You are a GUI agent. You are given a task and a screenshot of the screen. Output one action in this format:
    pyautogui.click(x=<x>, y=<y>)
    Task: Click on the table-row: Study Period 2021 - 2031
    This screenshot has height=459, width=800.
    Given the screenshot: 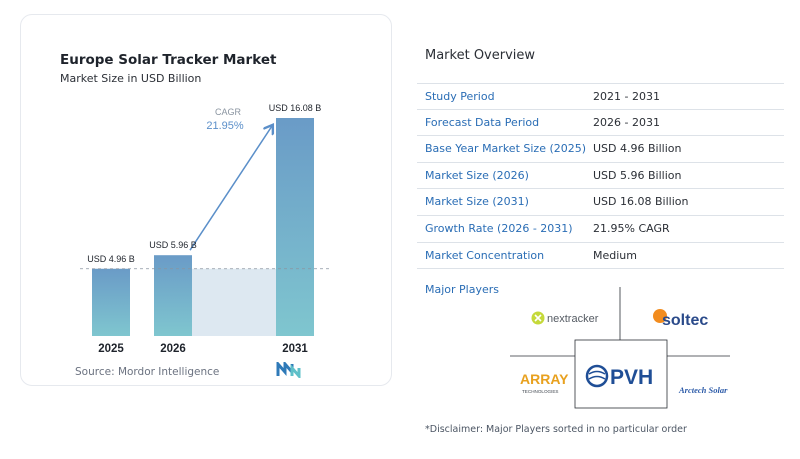 What is the action you would take?
    pyautogui.click(x=600, y=96)
    